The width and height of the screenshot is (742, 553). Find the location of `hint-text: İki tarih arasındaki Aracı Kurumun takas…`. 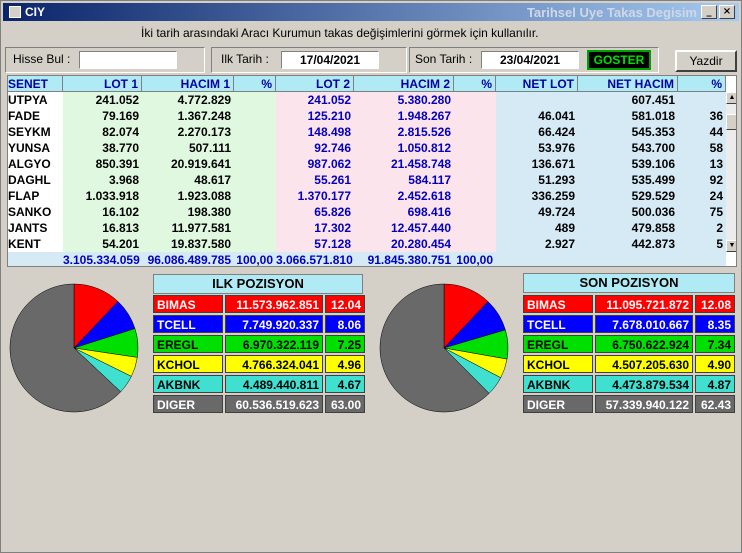

hint-text: İki tarih arasındaki Aracı Kurumun takas… is located at coordinates (340, 33).